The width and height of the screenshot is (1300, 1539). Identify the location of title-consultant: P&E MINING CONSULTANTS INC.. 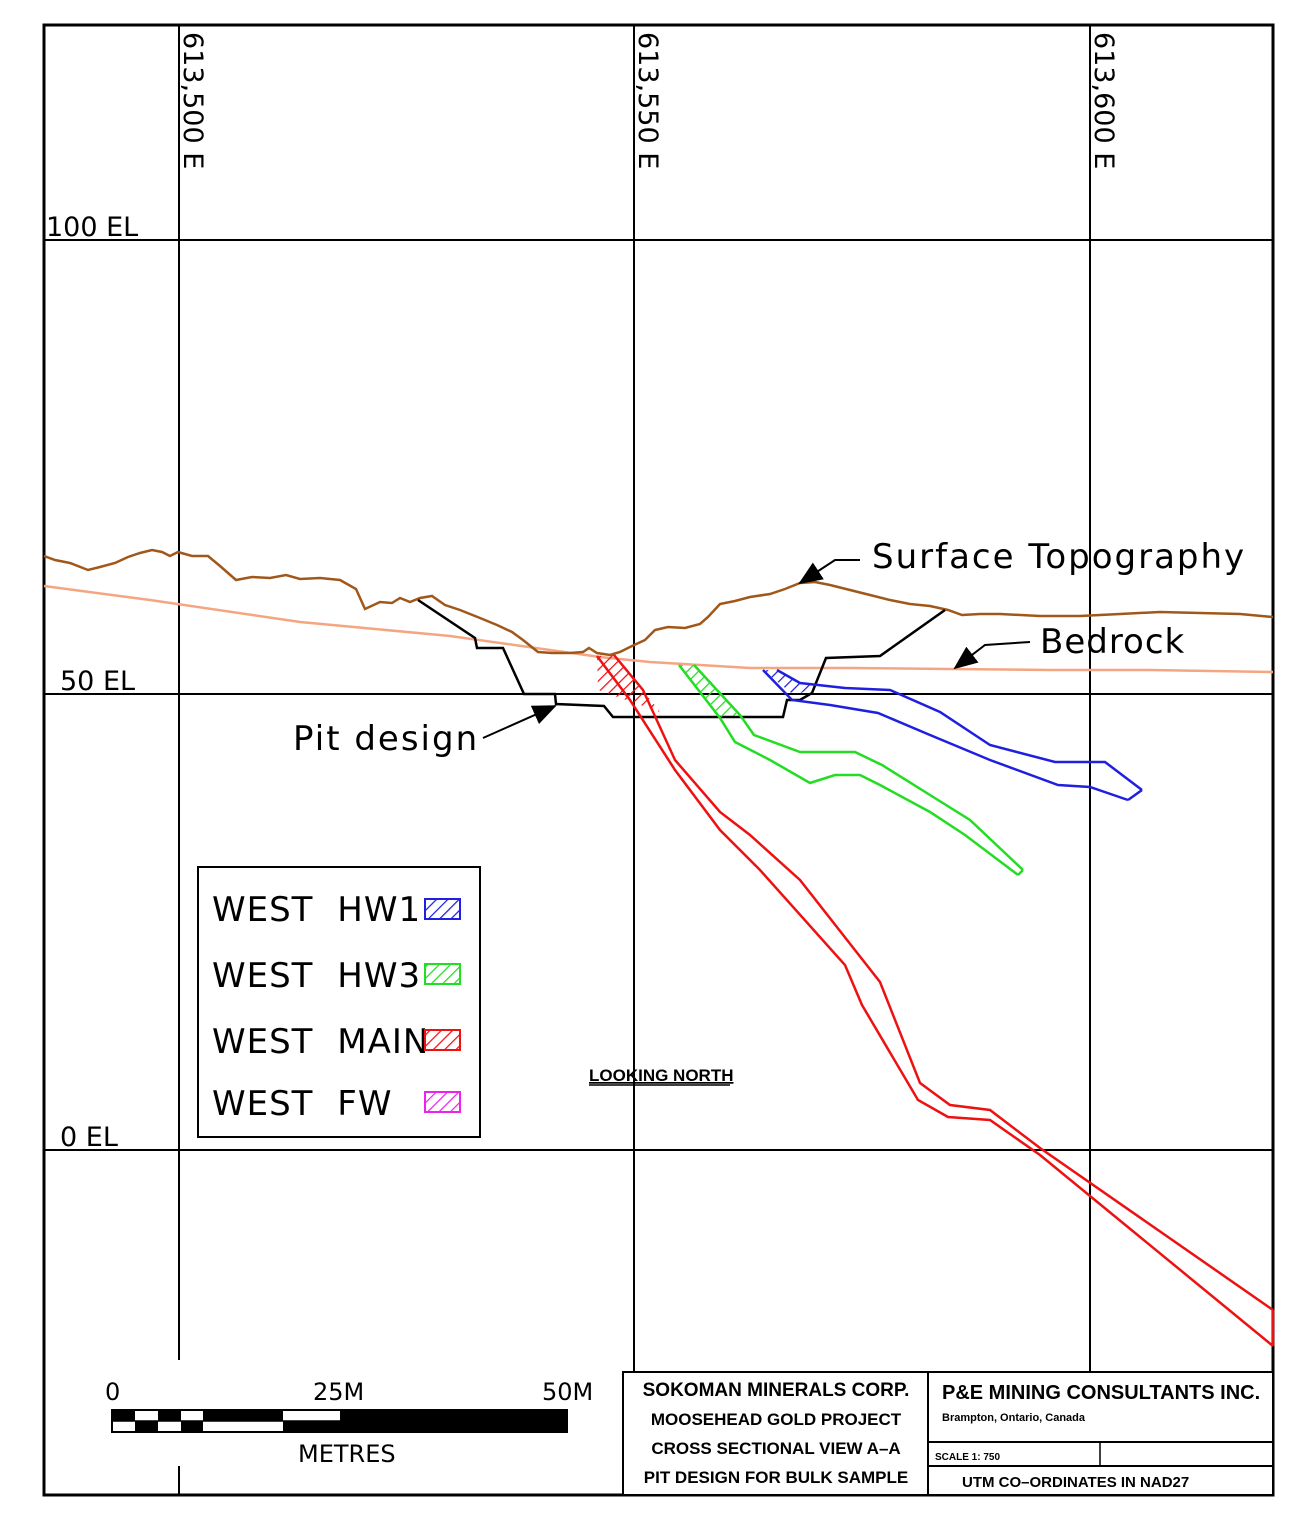
(1101, 1393).